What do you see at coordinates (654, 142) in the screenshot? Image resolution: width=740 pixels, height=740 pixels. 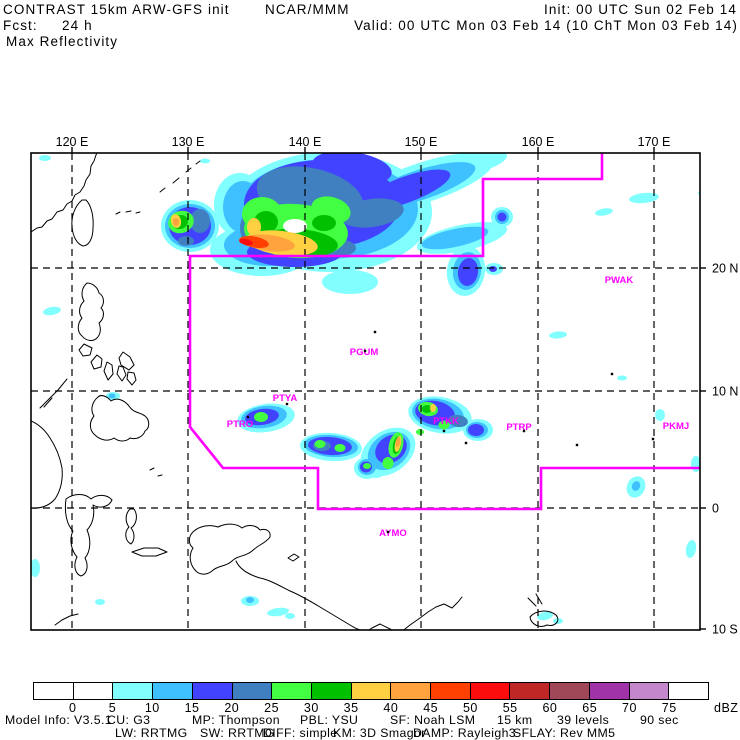 I see `lon-tick-label: 170 E` at bounding box center [654, 142].